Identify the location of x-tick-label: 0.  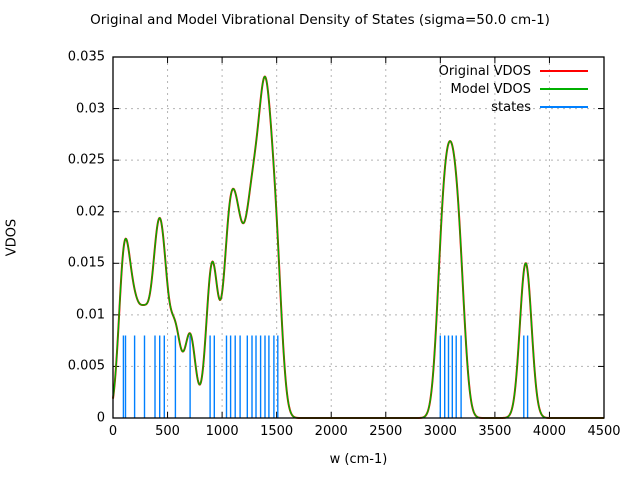
(113, 431).